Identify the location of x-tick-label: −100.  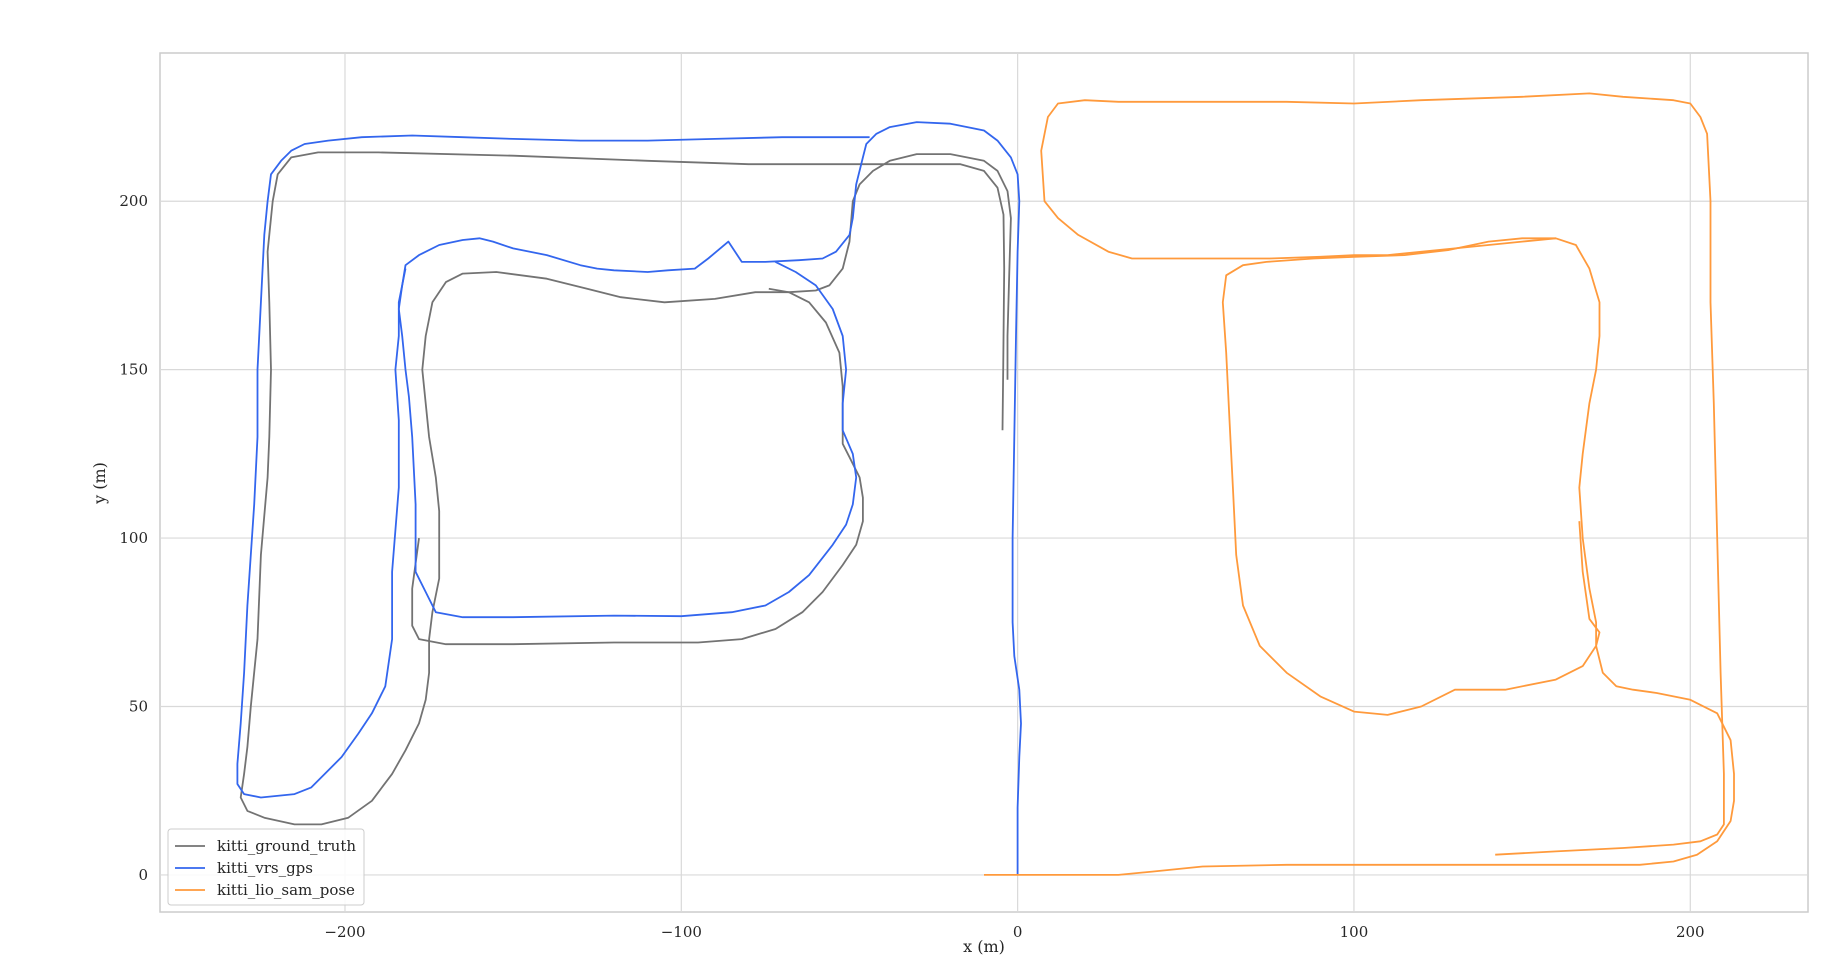
(681, 932).